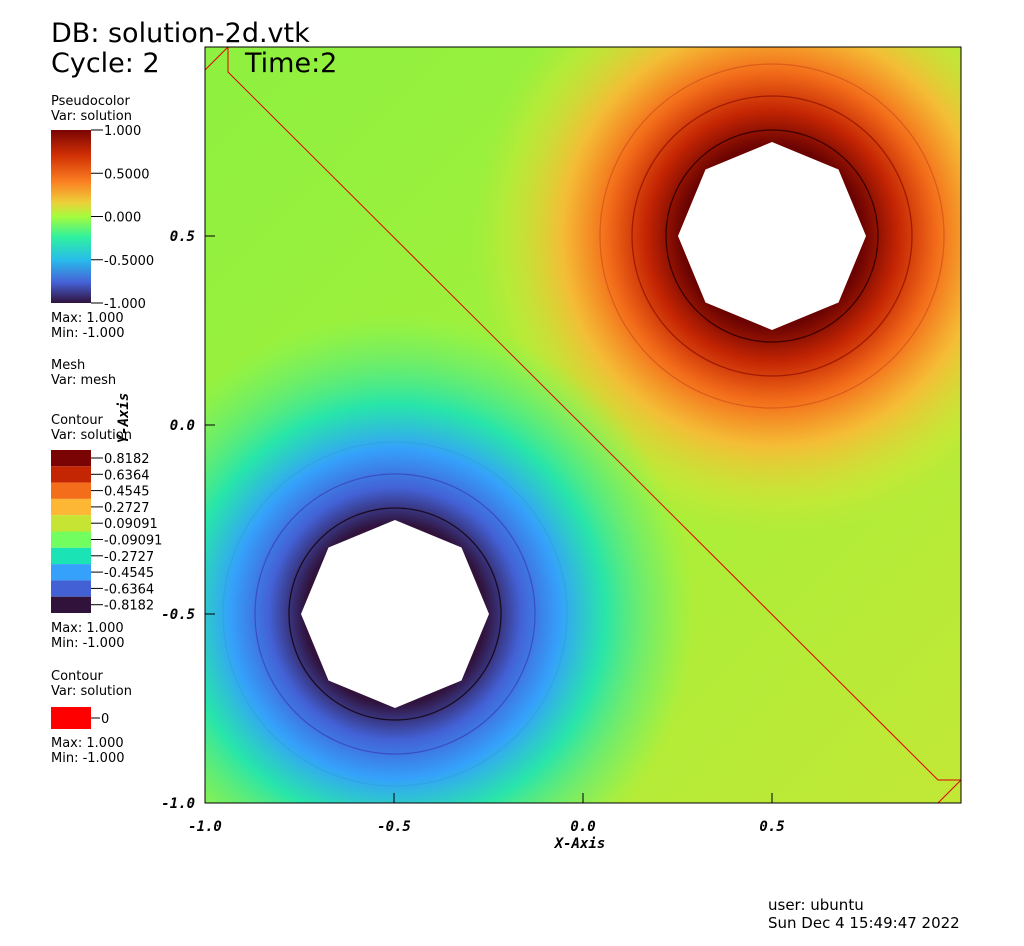 This screenshot has height=946, width=1024. I want to click on contour-label: 0.2727, so click(127, 508).